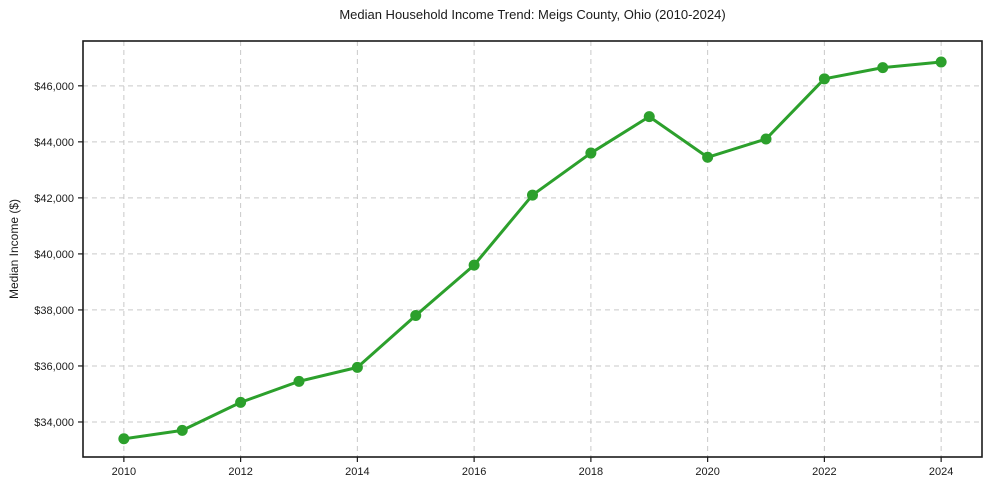  I want to click on y-tick-label: $46,000, so click(54, 87).